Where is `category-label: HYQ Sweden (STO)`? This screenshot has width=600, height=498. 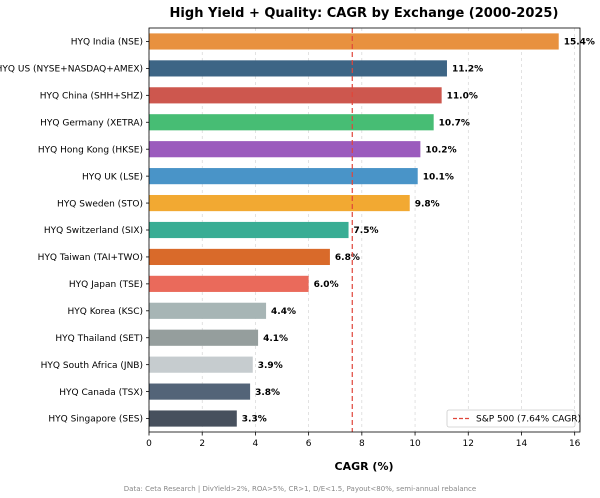 category-label: HYQ Sweden (STO) is located at coordinates (100, 204).